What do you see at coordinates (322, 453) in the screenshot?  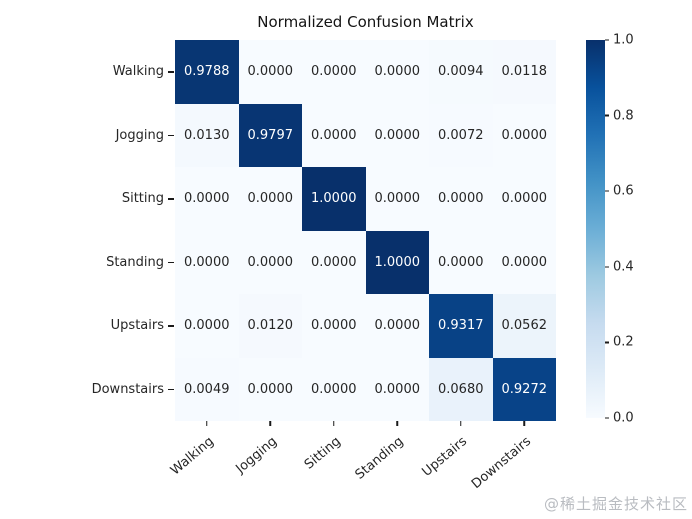 I see `x-tick-label-sitting: Sitting` at bounding box center [322, 453].